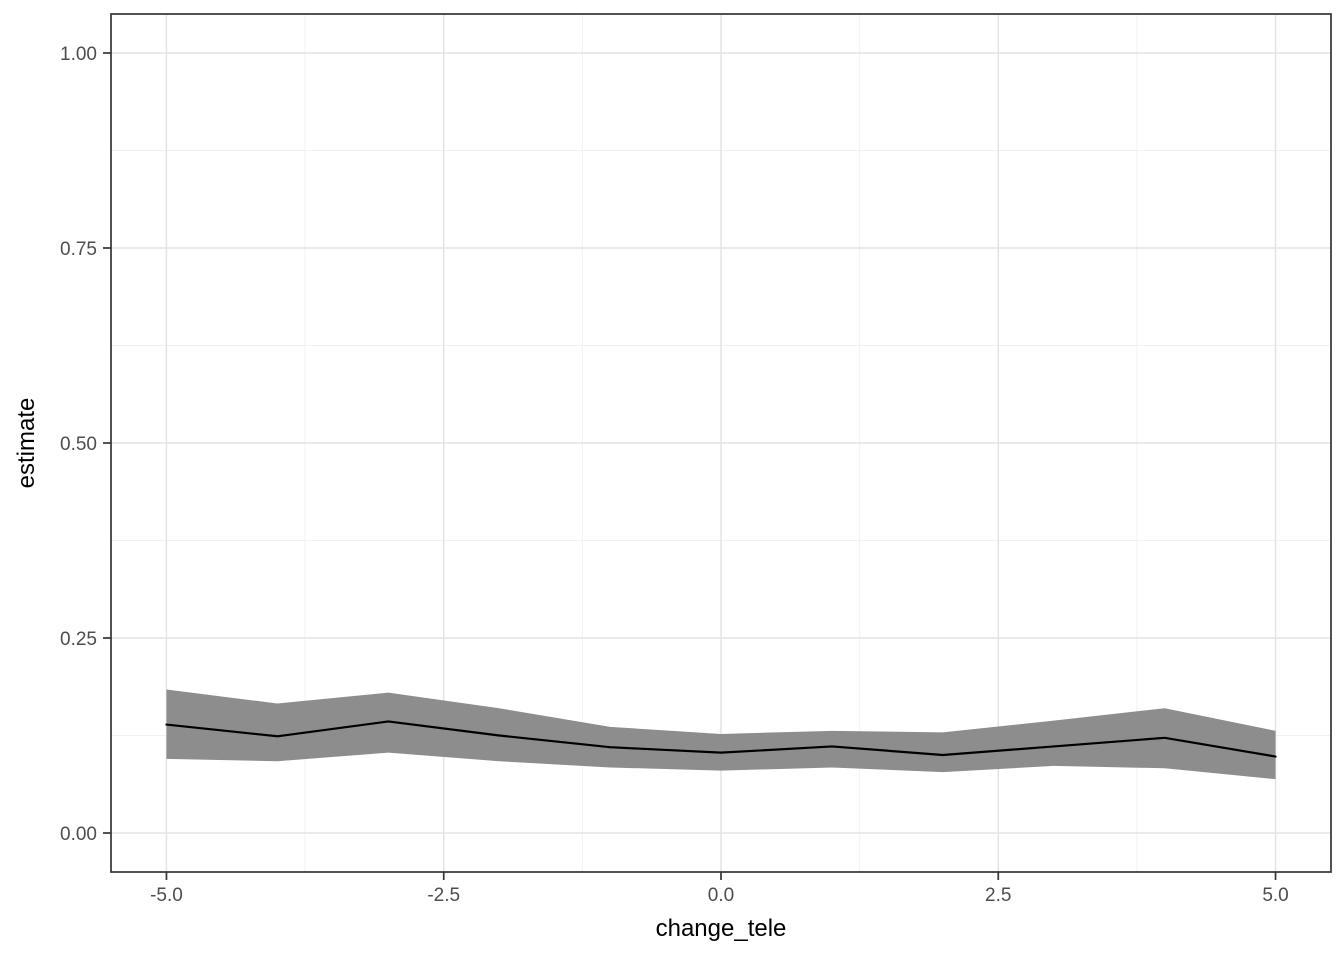 The width and height of the screenshot is (1344, 960). What do you see at coordinates (78, 54) in the screenshot?
I see `y-tick-label: 1.00` at bounding box center [78, 54].